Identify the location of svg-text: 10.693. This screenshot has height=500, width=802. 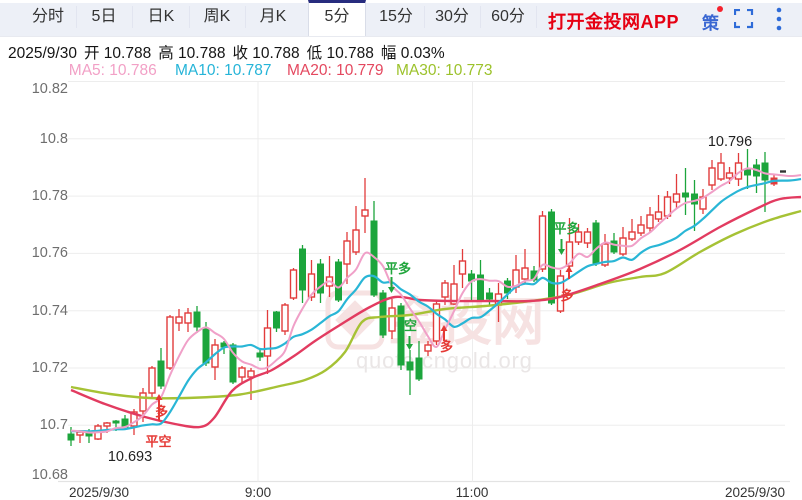
(130, 457).